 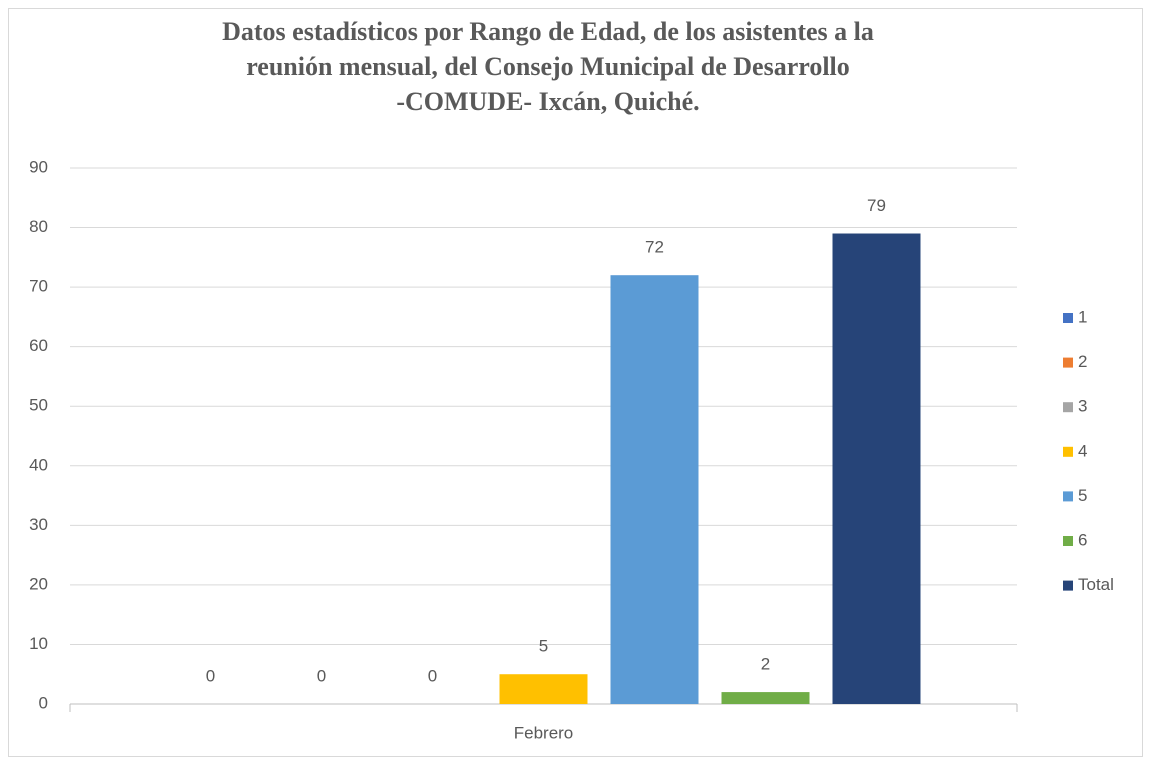 What do you see at coordinates (543, 646) in the screenshot?
I see `data-label: 5` at bounding box center [543, 646].